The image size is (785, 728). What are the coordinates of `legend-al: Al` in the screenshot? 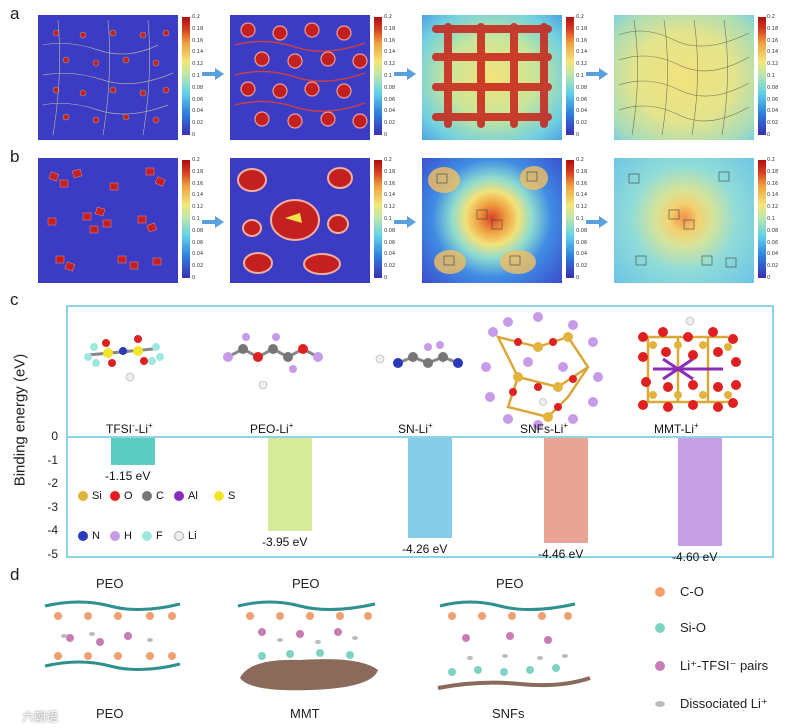 It's located at (186, 496).